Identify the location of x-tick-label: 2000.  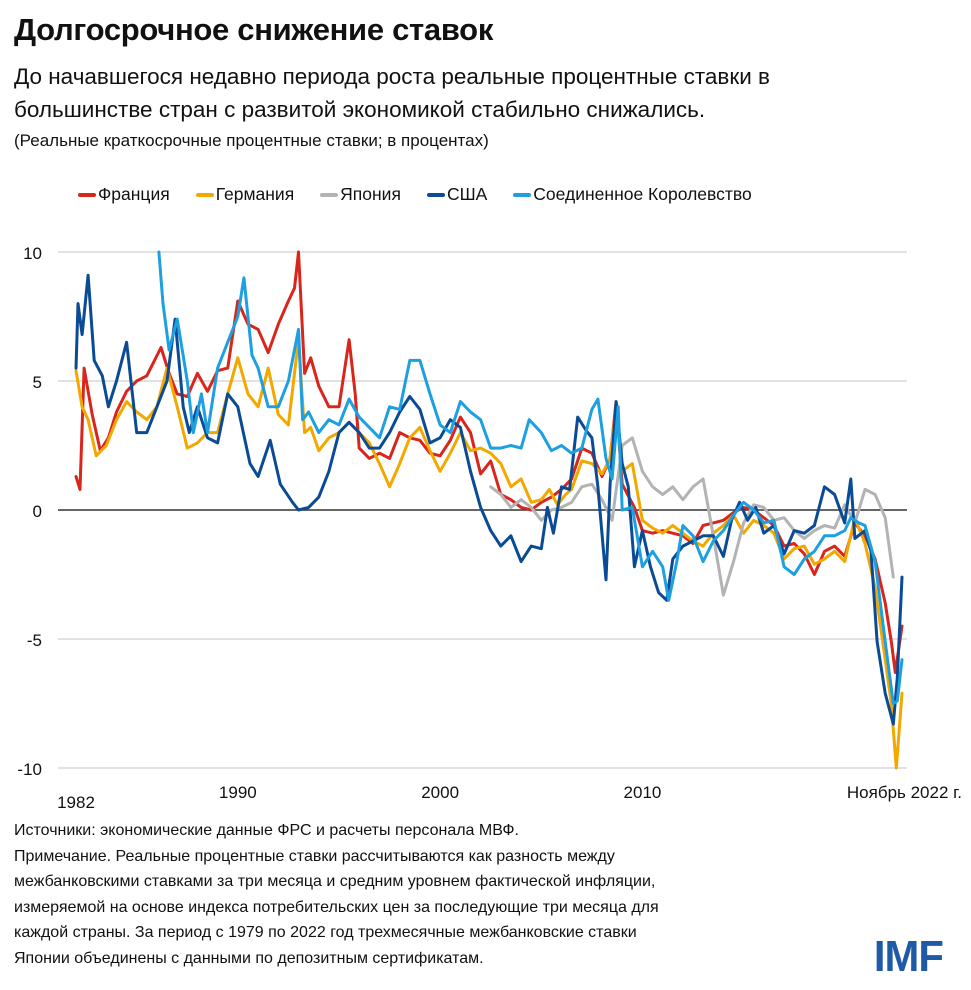
(440, 792).